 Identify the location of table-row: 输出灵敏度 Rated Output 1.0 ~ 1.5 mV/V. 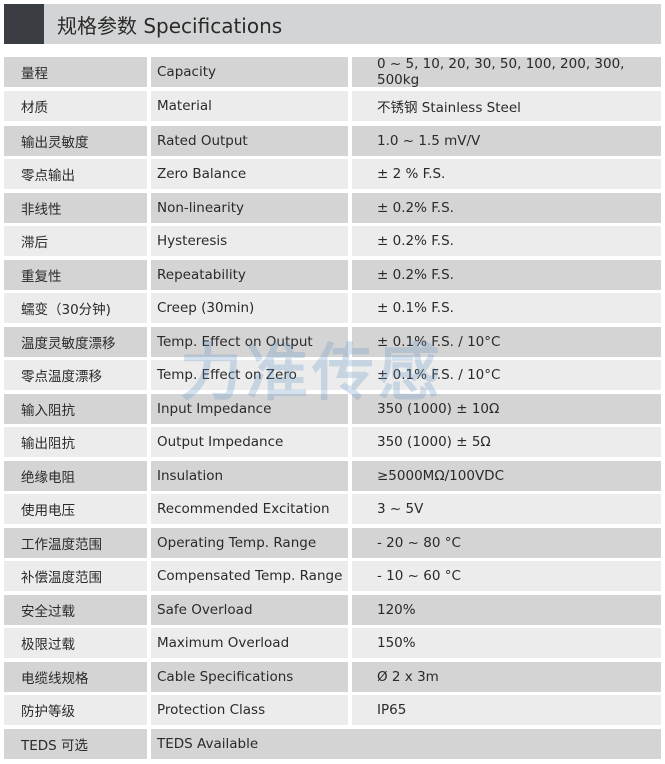
(332, 140).